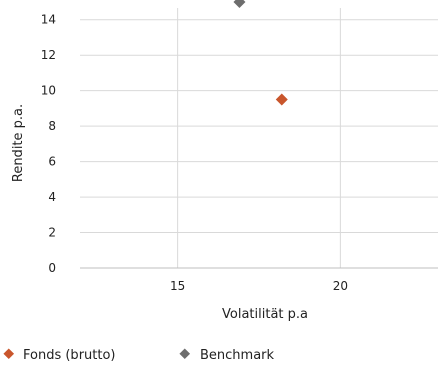 The image size is (439, 371). Describe the element at coordinates (52, 126) in the screenshot. I see `y-tick-label: 8` at that location.